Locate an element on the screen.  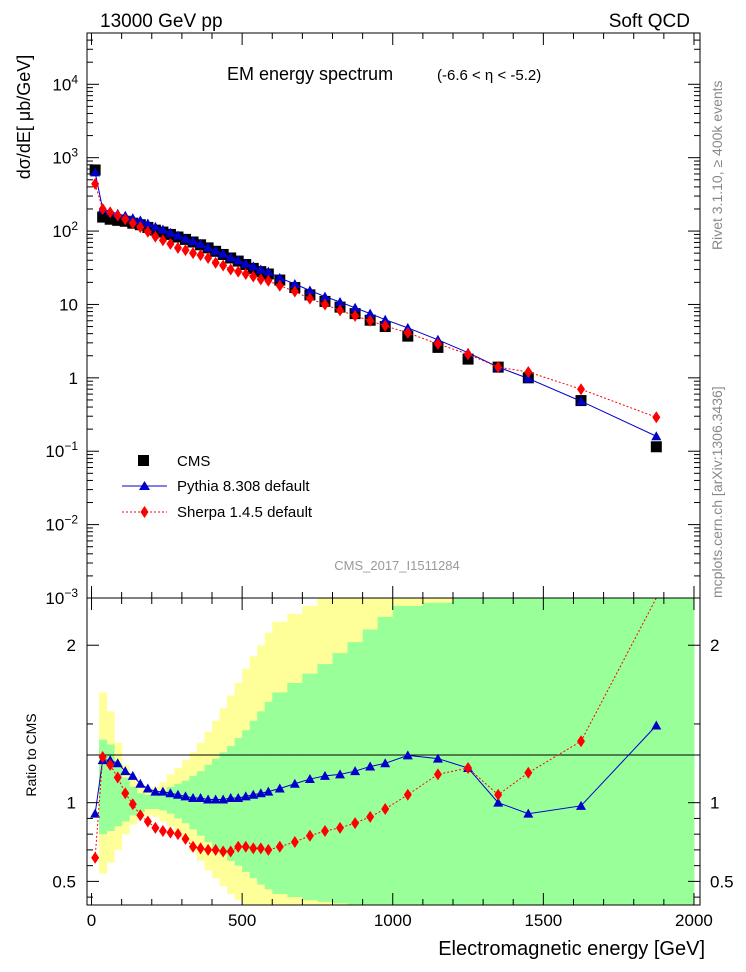
x-tick-label: 1500 is located at coordinates (543, 920).